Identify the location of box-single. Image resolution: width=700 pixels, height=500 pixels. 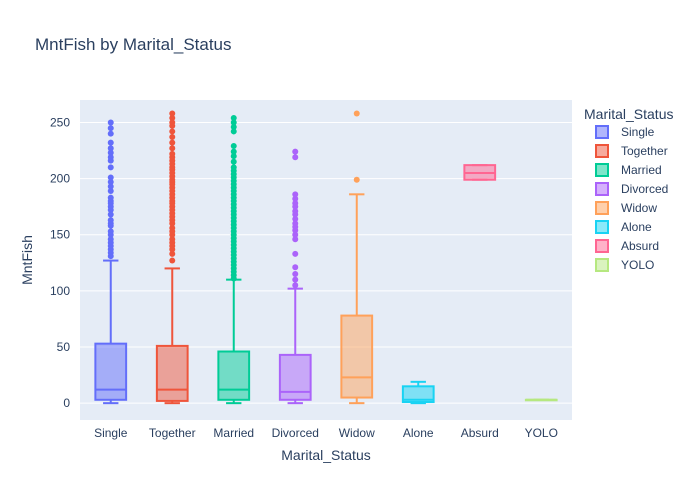
(111, 262).